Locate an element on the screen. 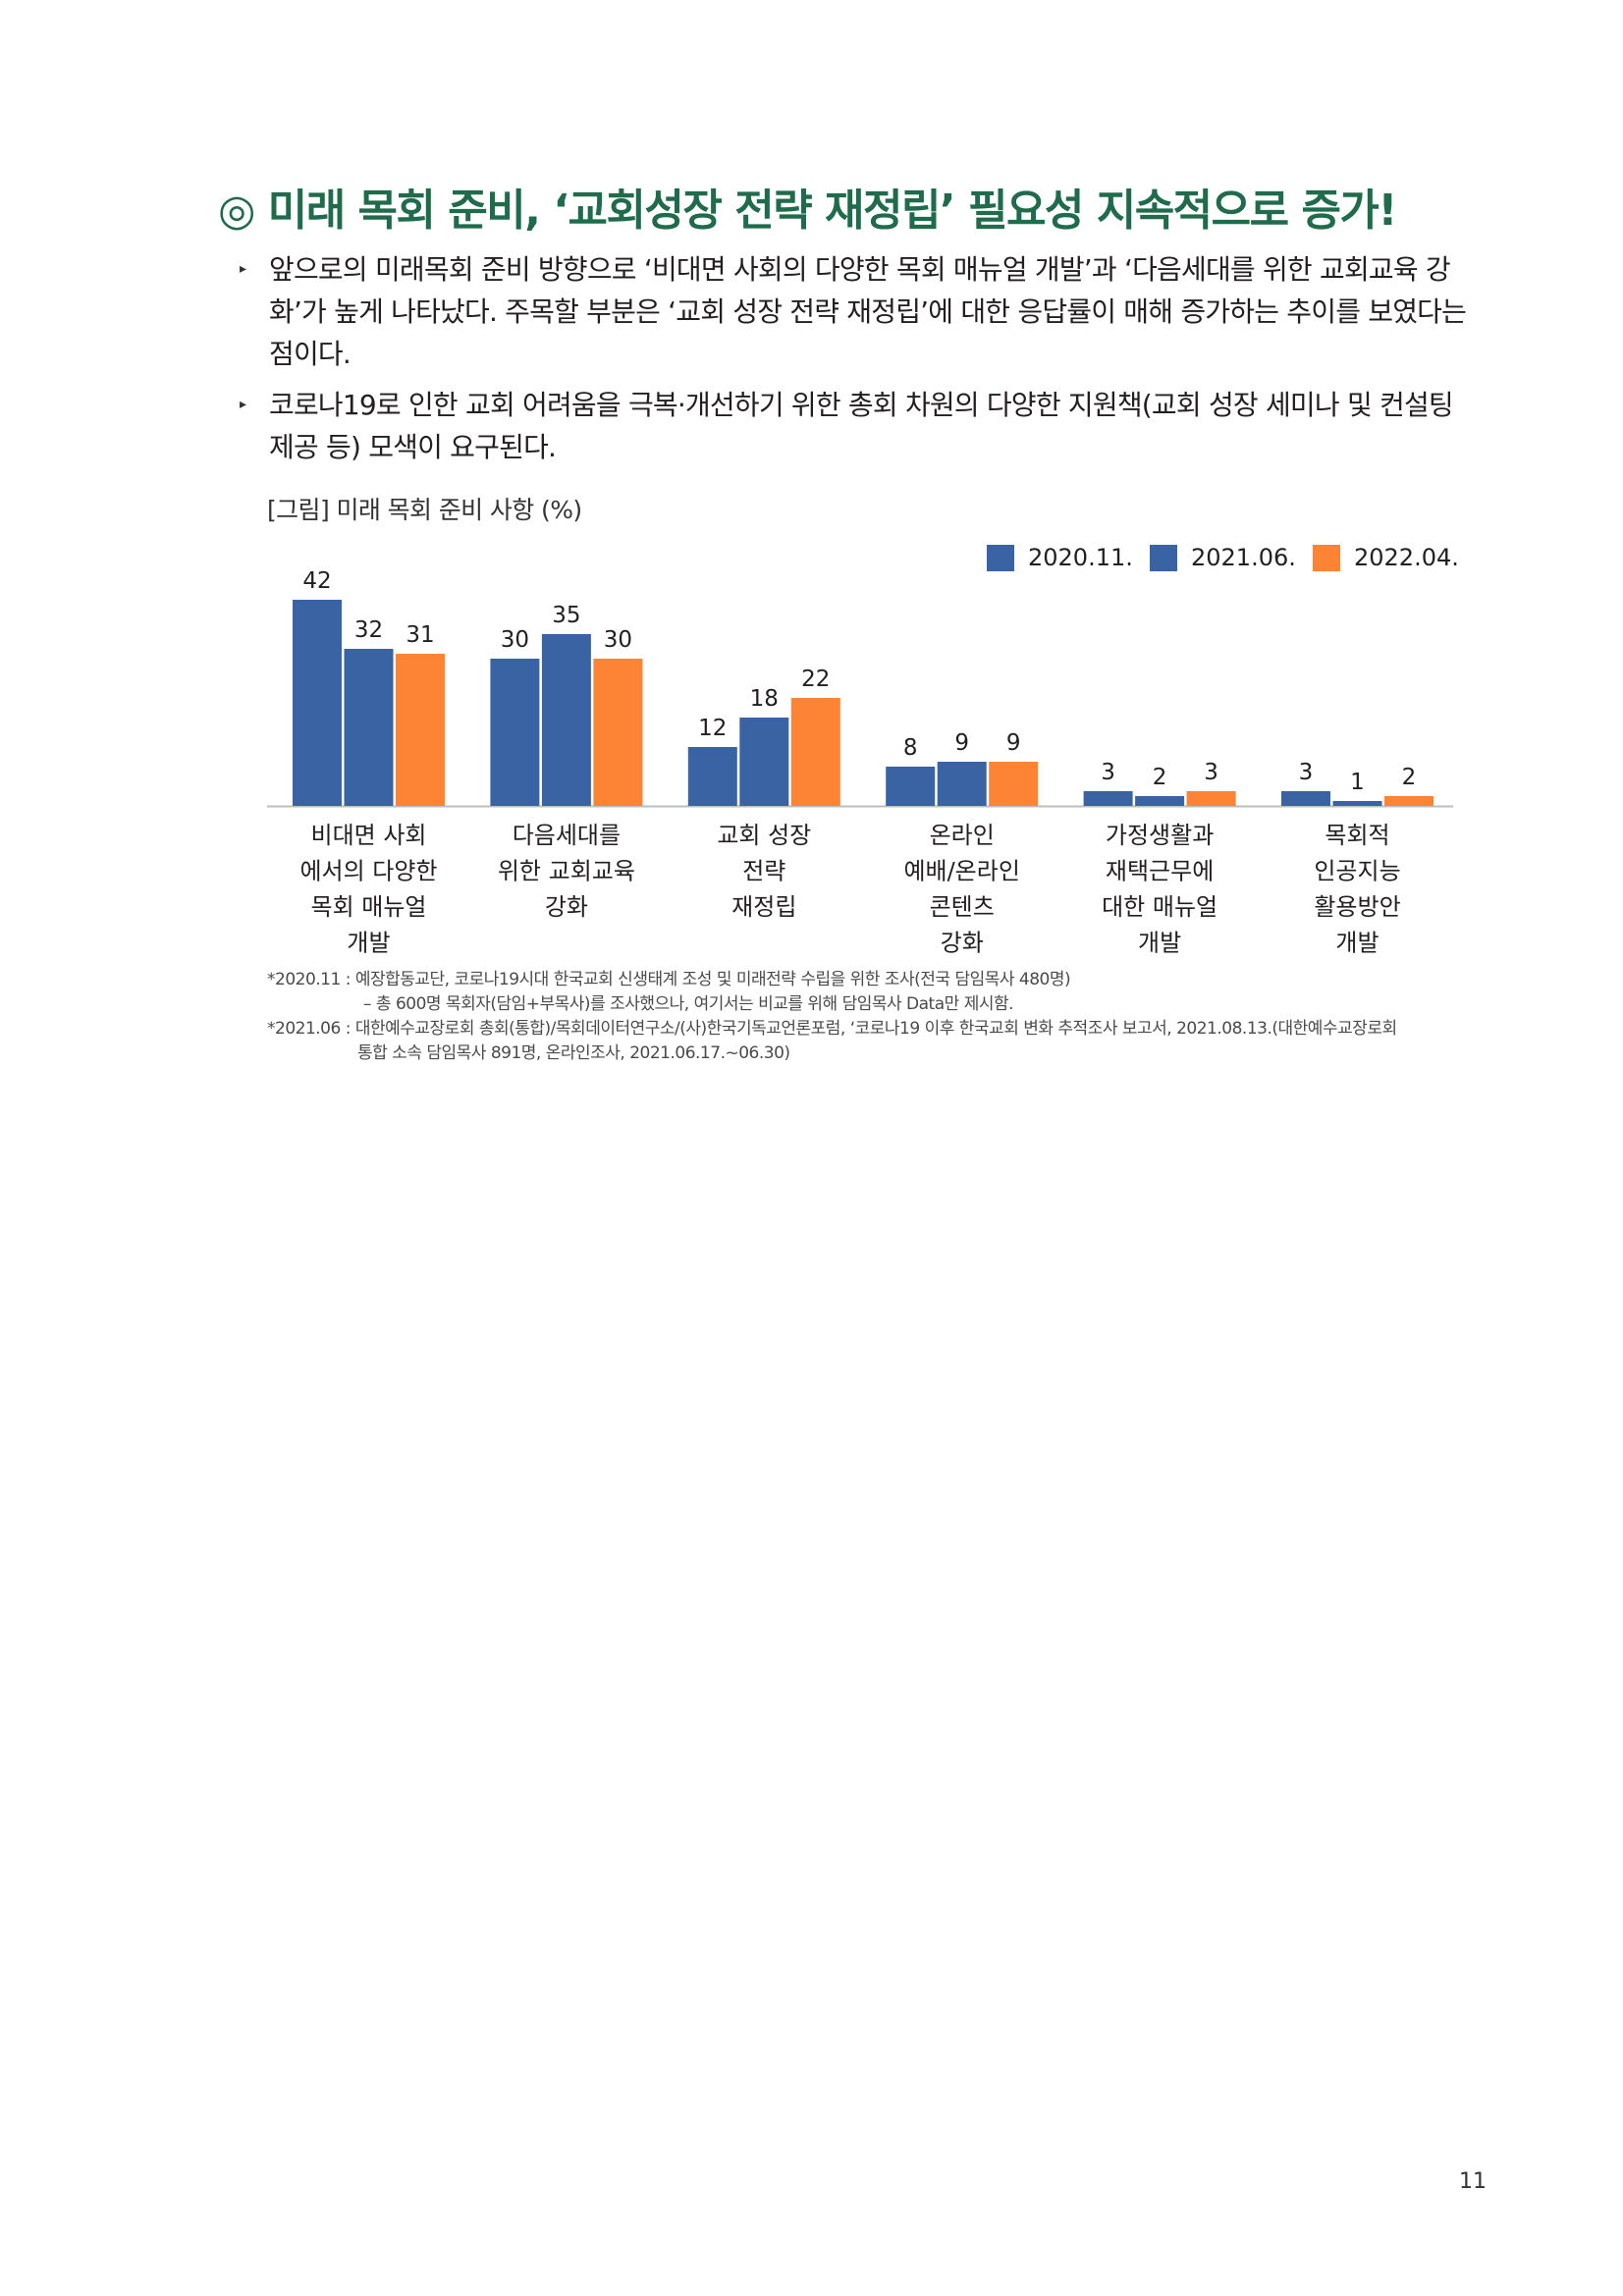  legend-label: 2020.11. is located at coordinates (1080, 557).